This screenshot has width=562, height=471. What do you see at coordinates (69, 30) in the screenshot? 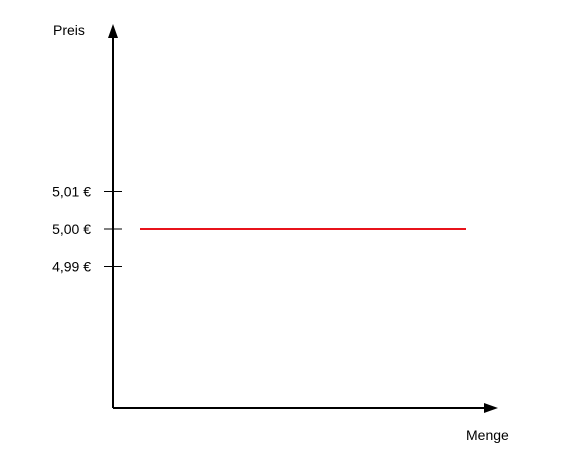
I see `y-axis-label: Preis` at bounding box center [69, 30].